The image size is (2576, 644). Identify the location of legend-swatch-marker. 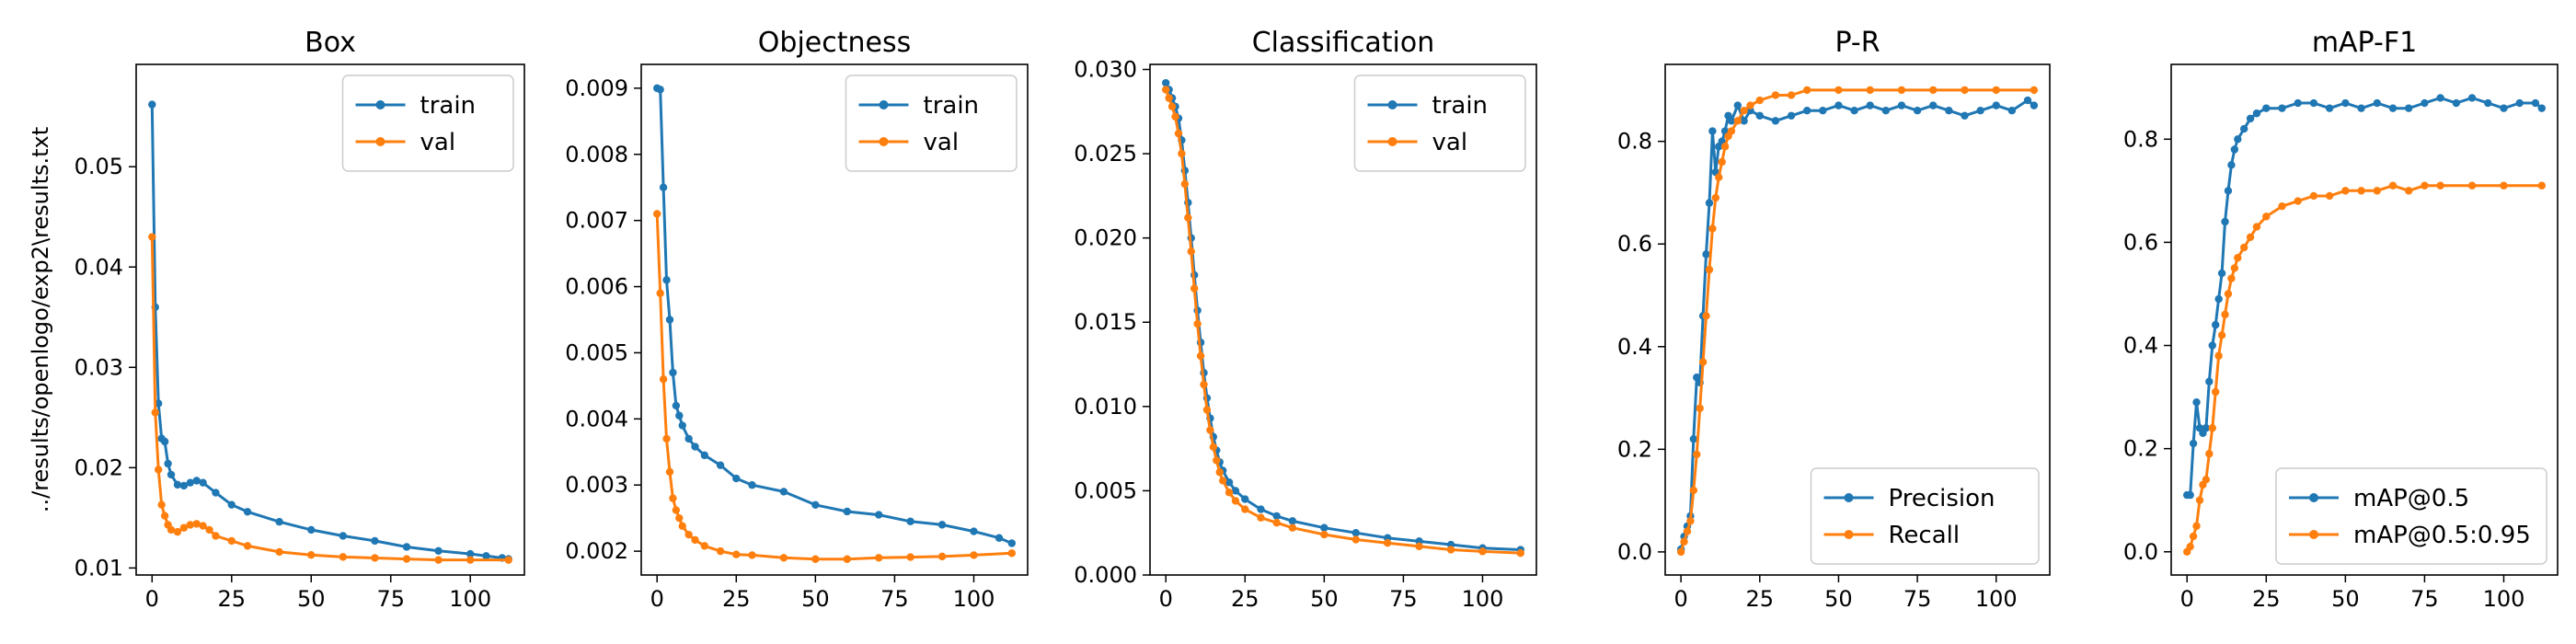
(1849, 534).